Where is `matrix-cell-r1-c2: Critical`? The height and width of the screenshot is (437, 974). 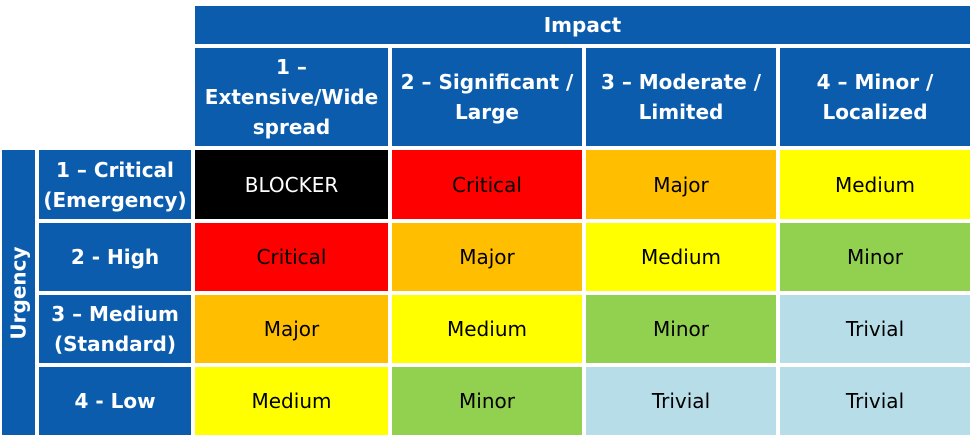 matrix-cell-r1-c2: Critical is located at coordinates (487, 184).